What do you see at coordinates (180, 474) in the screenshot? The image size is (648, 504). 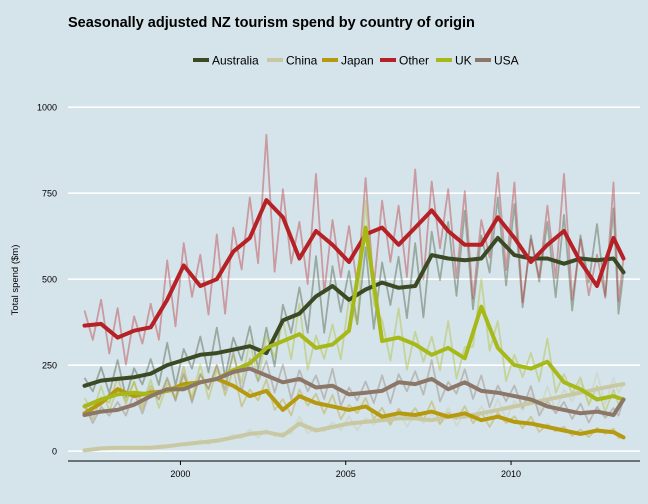 I see `x-tick-label: 2000` at bounding box center [180, 474].